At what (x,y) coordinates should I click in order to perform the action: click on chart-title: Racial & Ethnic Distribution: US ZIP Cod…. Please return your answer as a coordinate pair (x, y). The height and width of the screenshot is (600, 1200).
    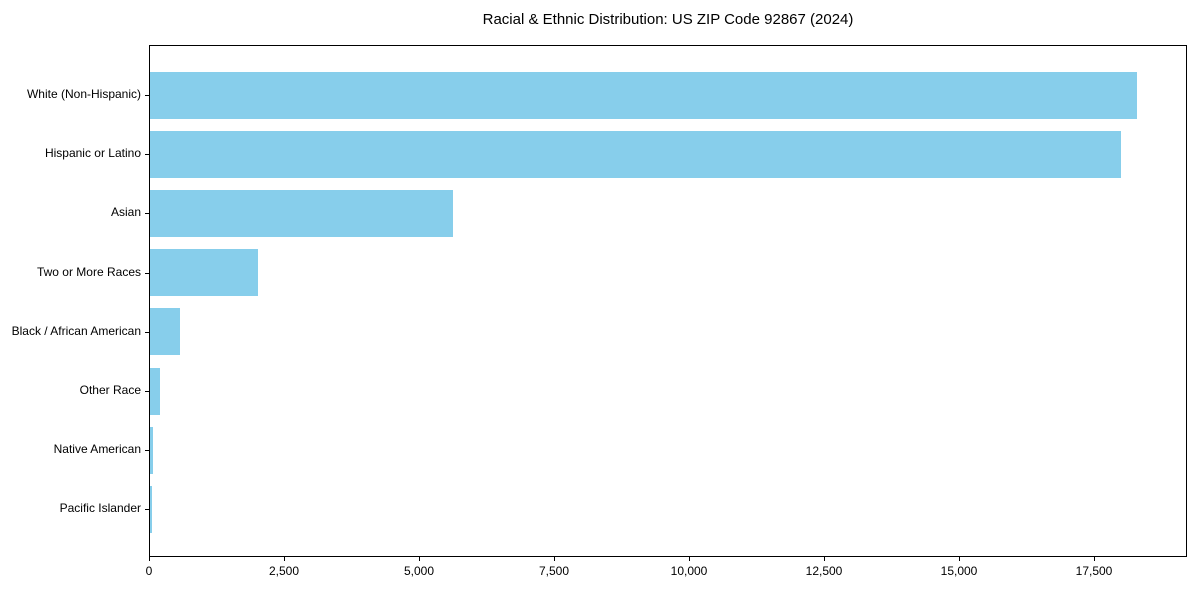
    Looking at the image, I should click on (668, 19).